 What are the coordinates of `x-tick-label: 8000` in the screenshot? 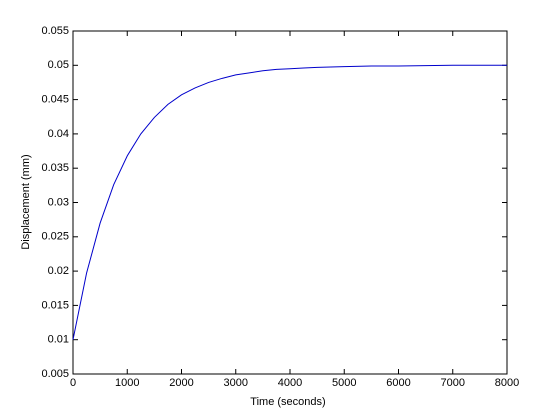 It's located at (507, 383).